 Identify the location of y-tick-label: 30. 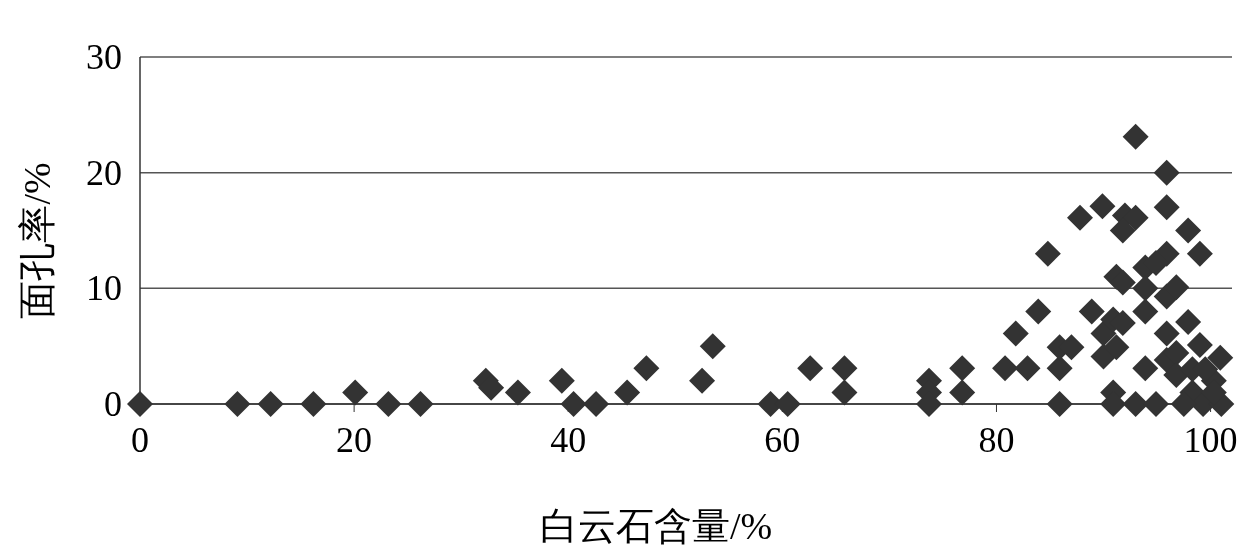
(104, 57).